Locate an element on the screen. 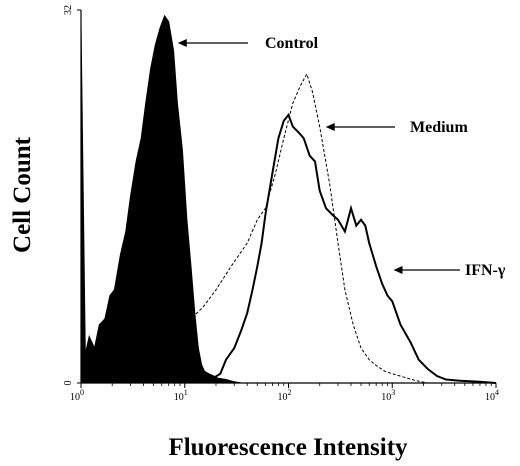  annotation-arrowhead-control is located at coordinates (182, 43).